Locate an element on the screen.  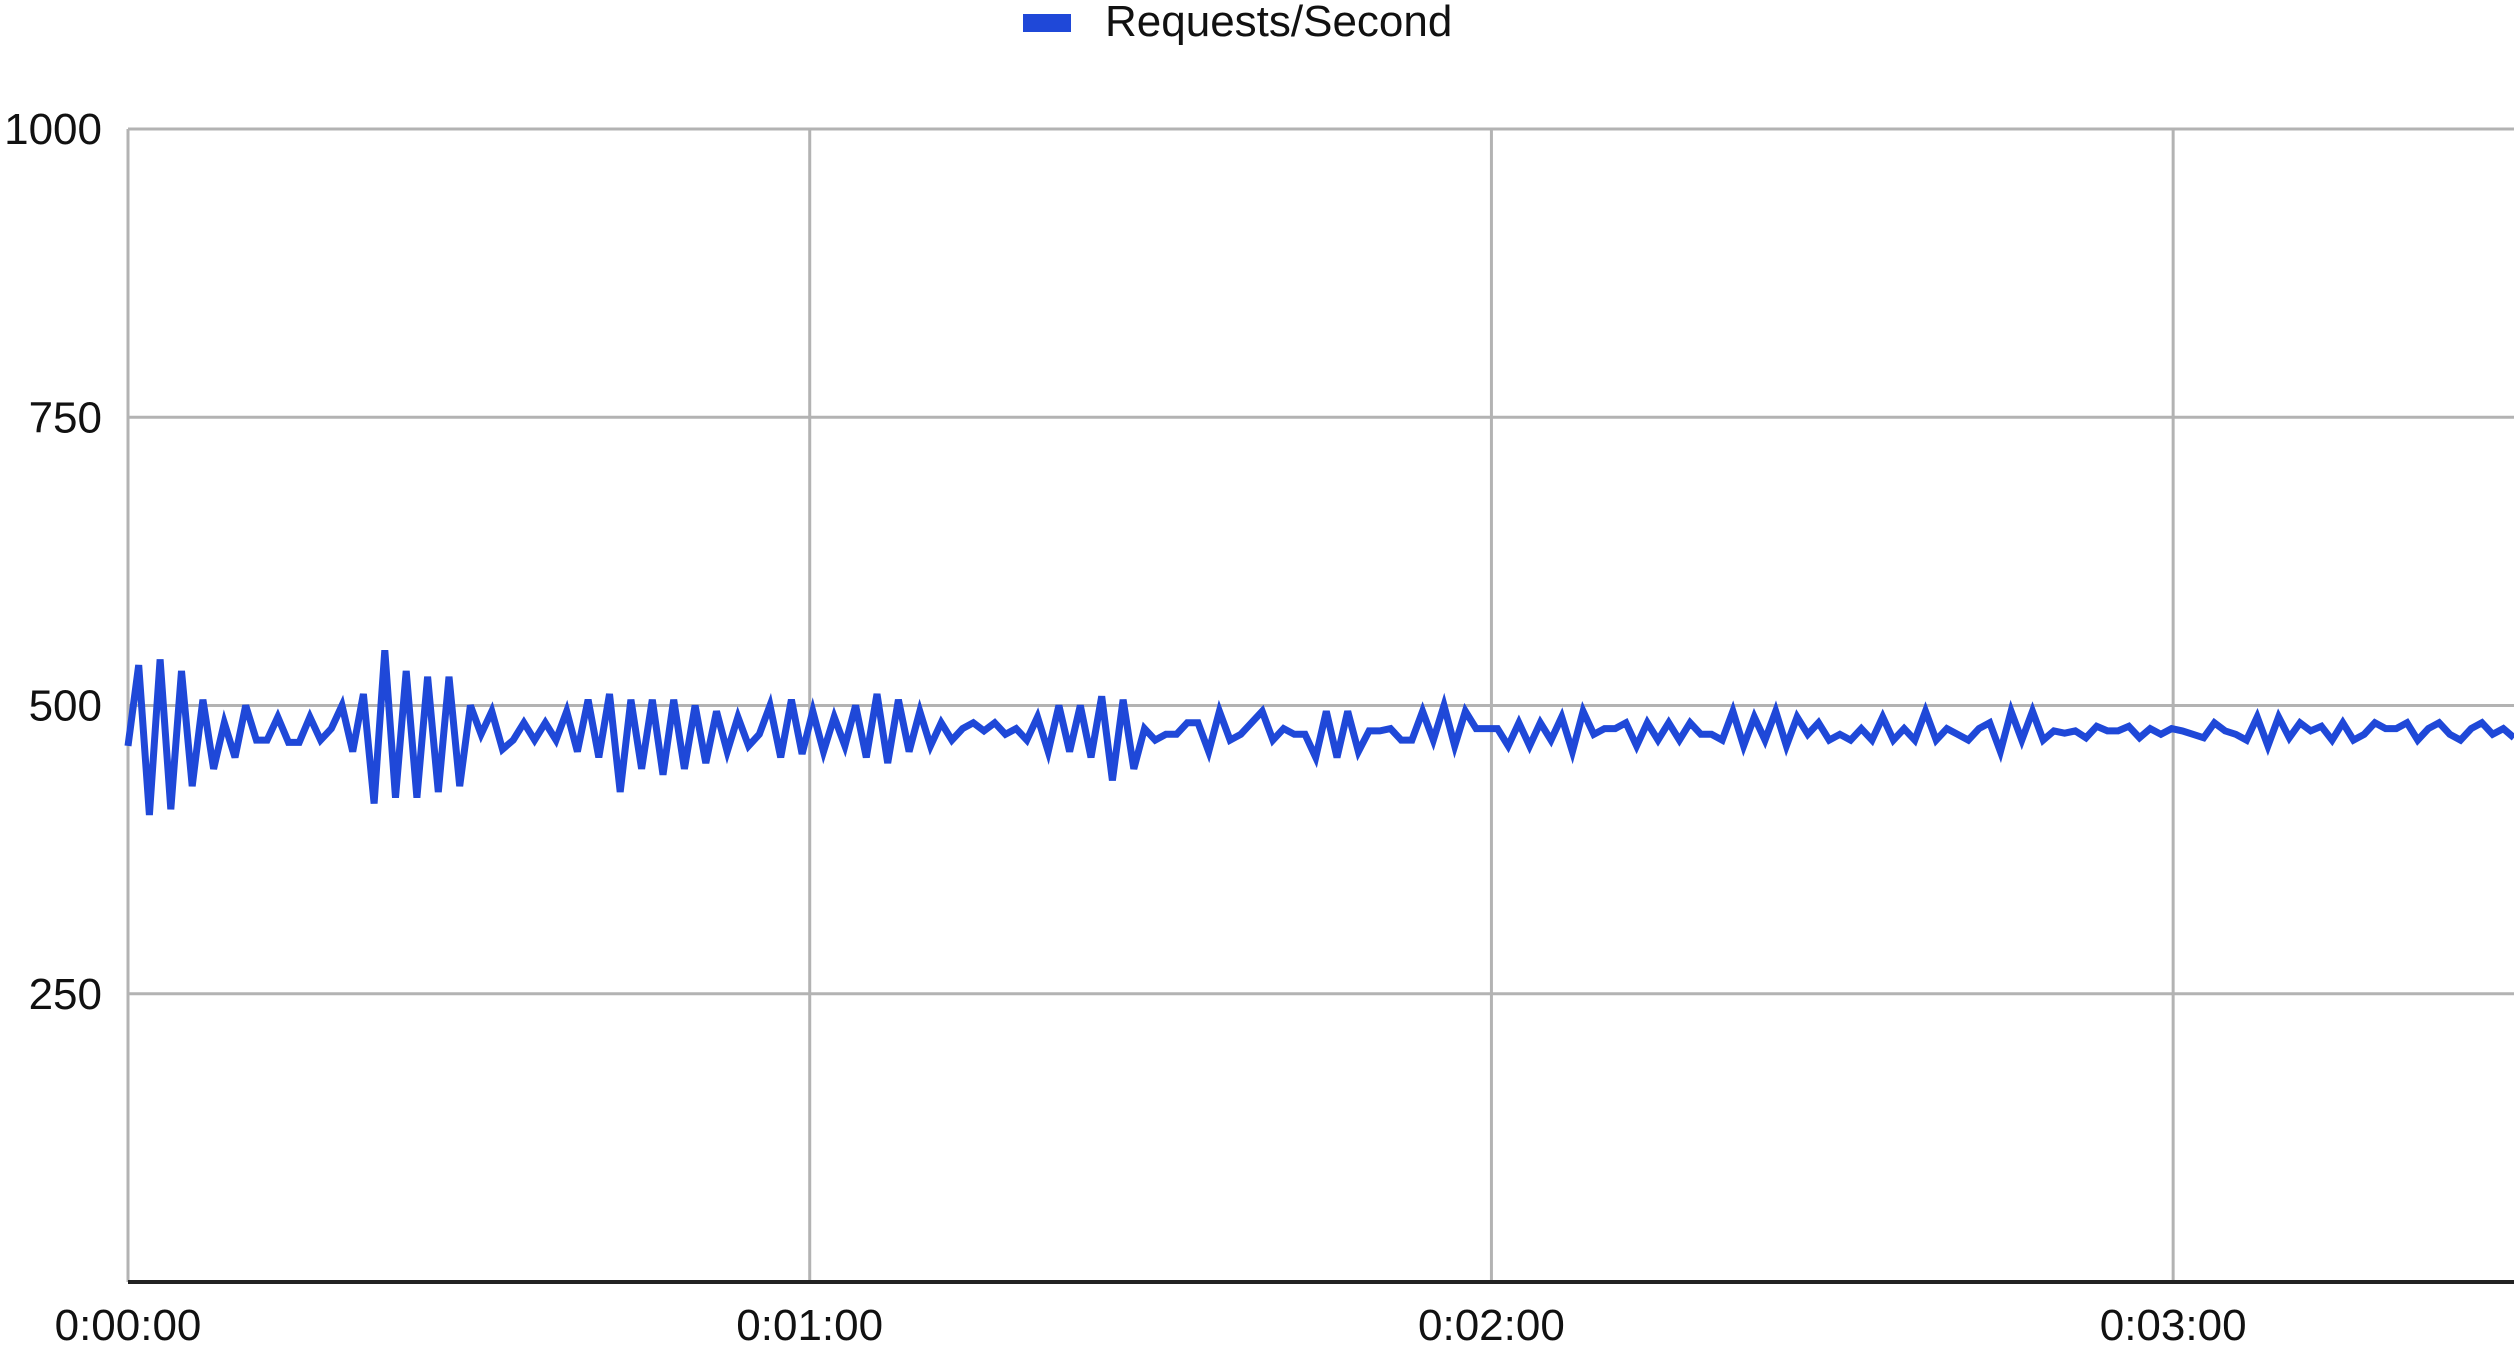
legend-swatch is located at coordinates (1047, 23).